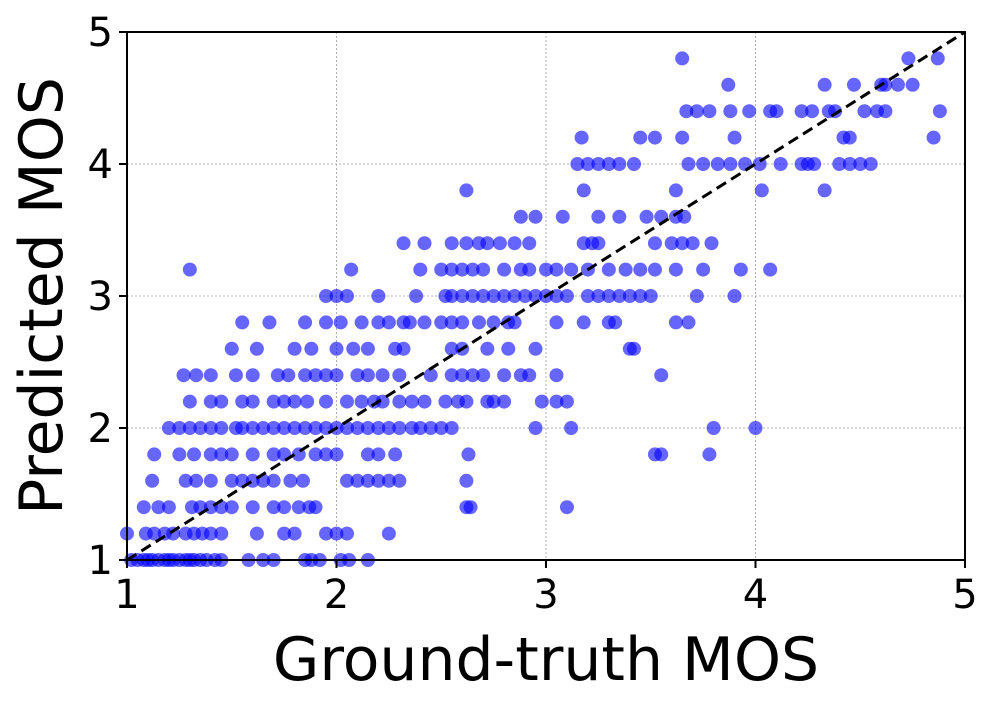  What do you see at coordinates (42, 296) in the screenshot?
I see `y-axis-label: Predicted MOS` at bounding box center [42, 296].